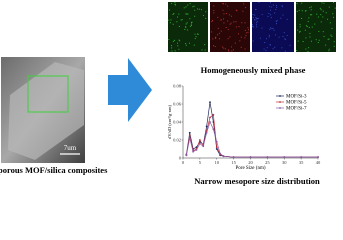  What do you see at coordinates (301, 162) in the screenshot?
I see `x-tick-label: 35` at bounding box center [301, 162].